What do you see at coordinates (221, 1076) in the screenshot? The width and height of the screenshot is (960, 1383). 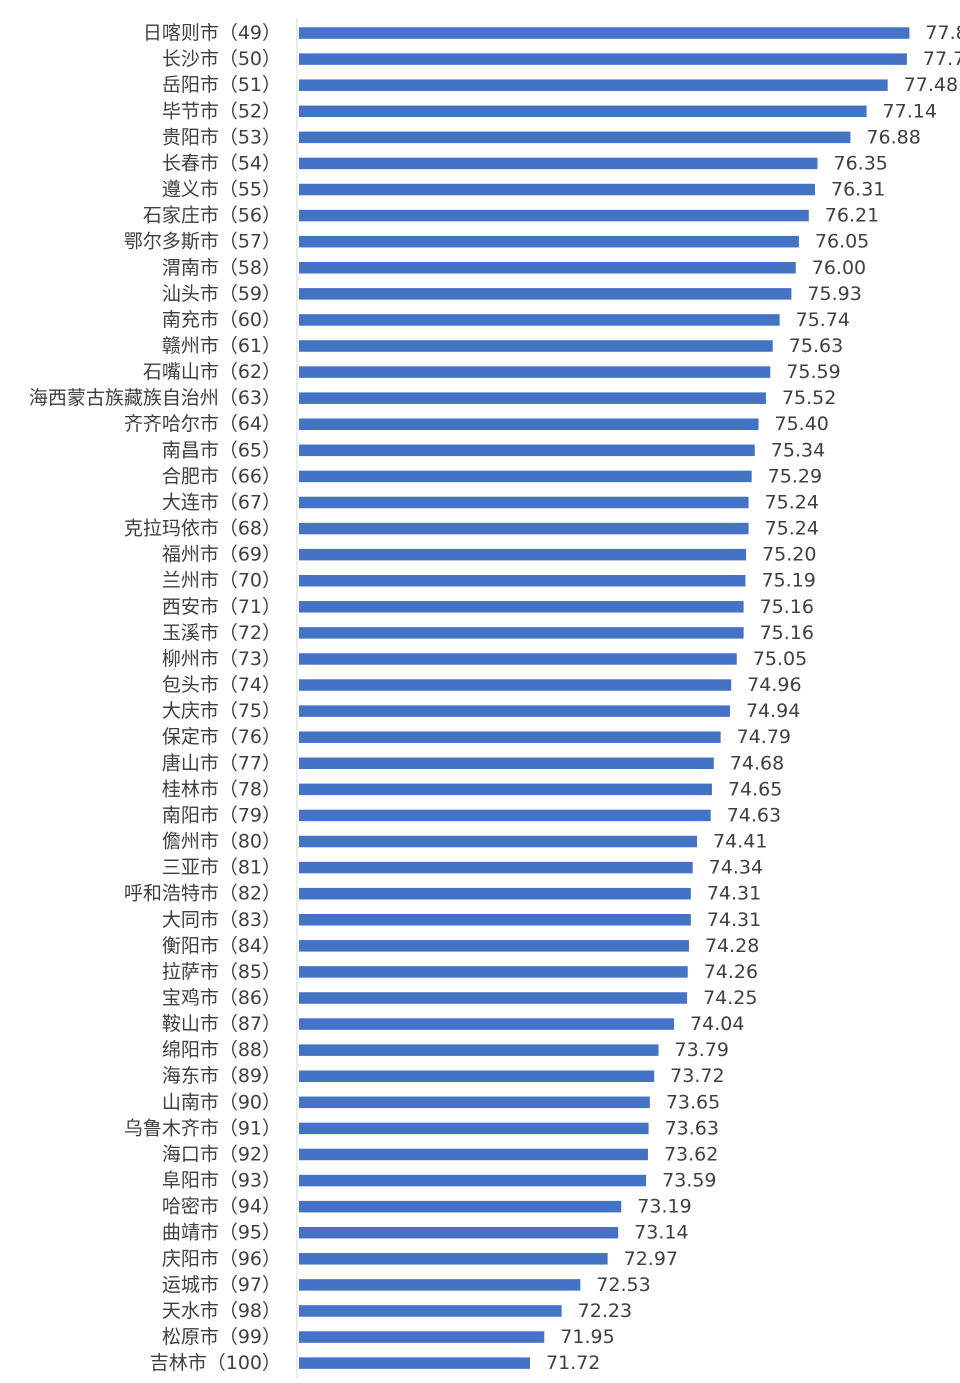 I see `category-label: 海东市（89）` at bounding box center [221, 1076].